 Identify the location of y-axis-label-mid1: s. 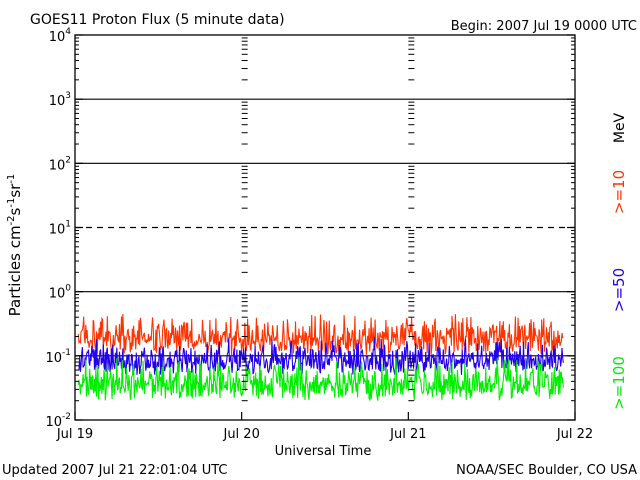
(15, 211).